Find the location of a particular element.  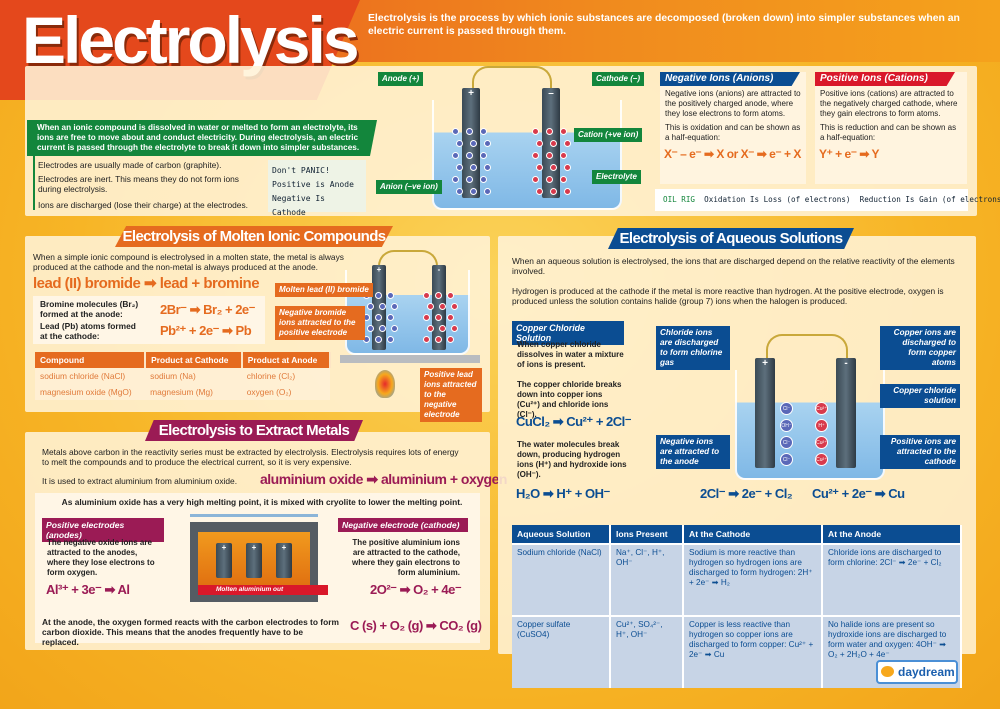

anions-heading: Negative Ions (Anions) is located at coordinates (730, 79).